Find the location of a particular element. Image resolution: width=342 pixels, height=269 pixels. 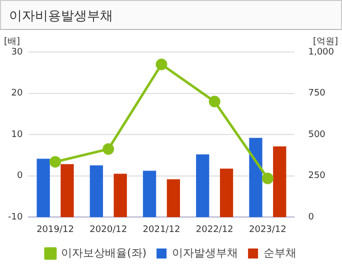

legend-label: 순부채 is located at coordinates (280, 253).